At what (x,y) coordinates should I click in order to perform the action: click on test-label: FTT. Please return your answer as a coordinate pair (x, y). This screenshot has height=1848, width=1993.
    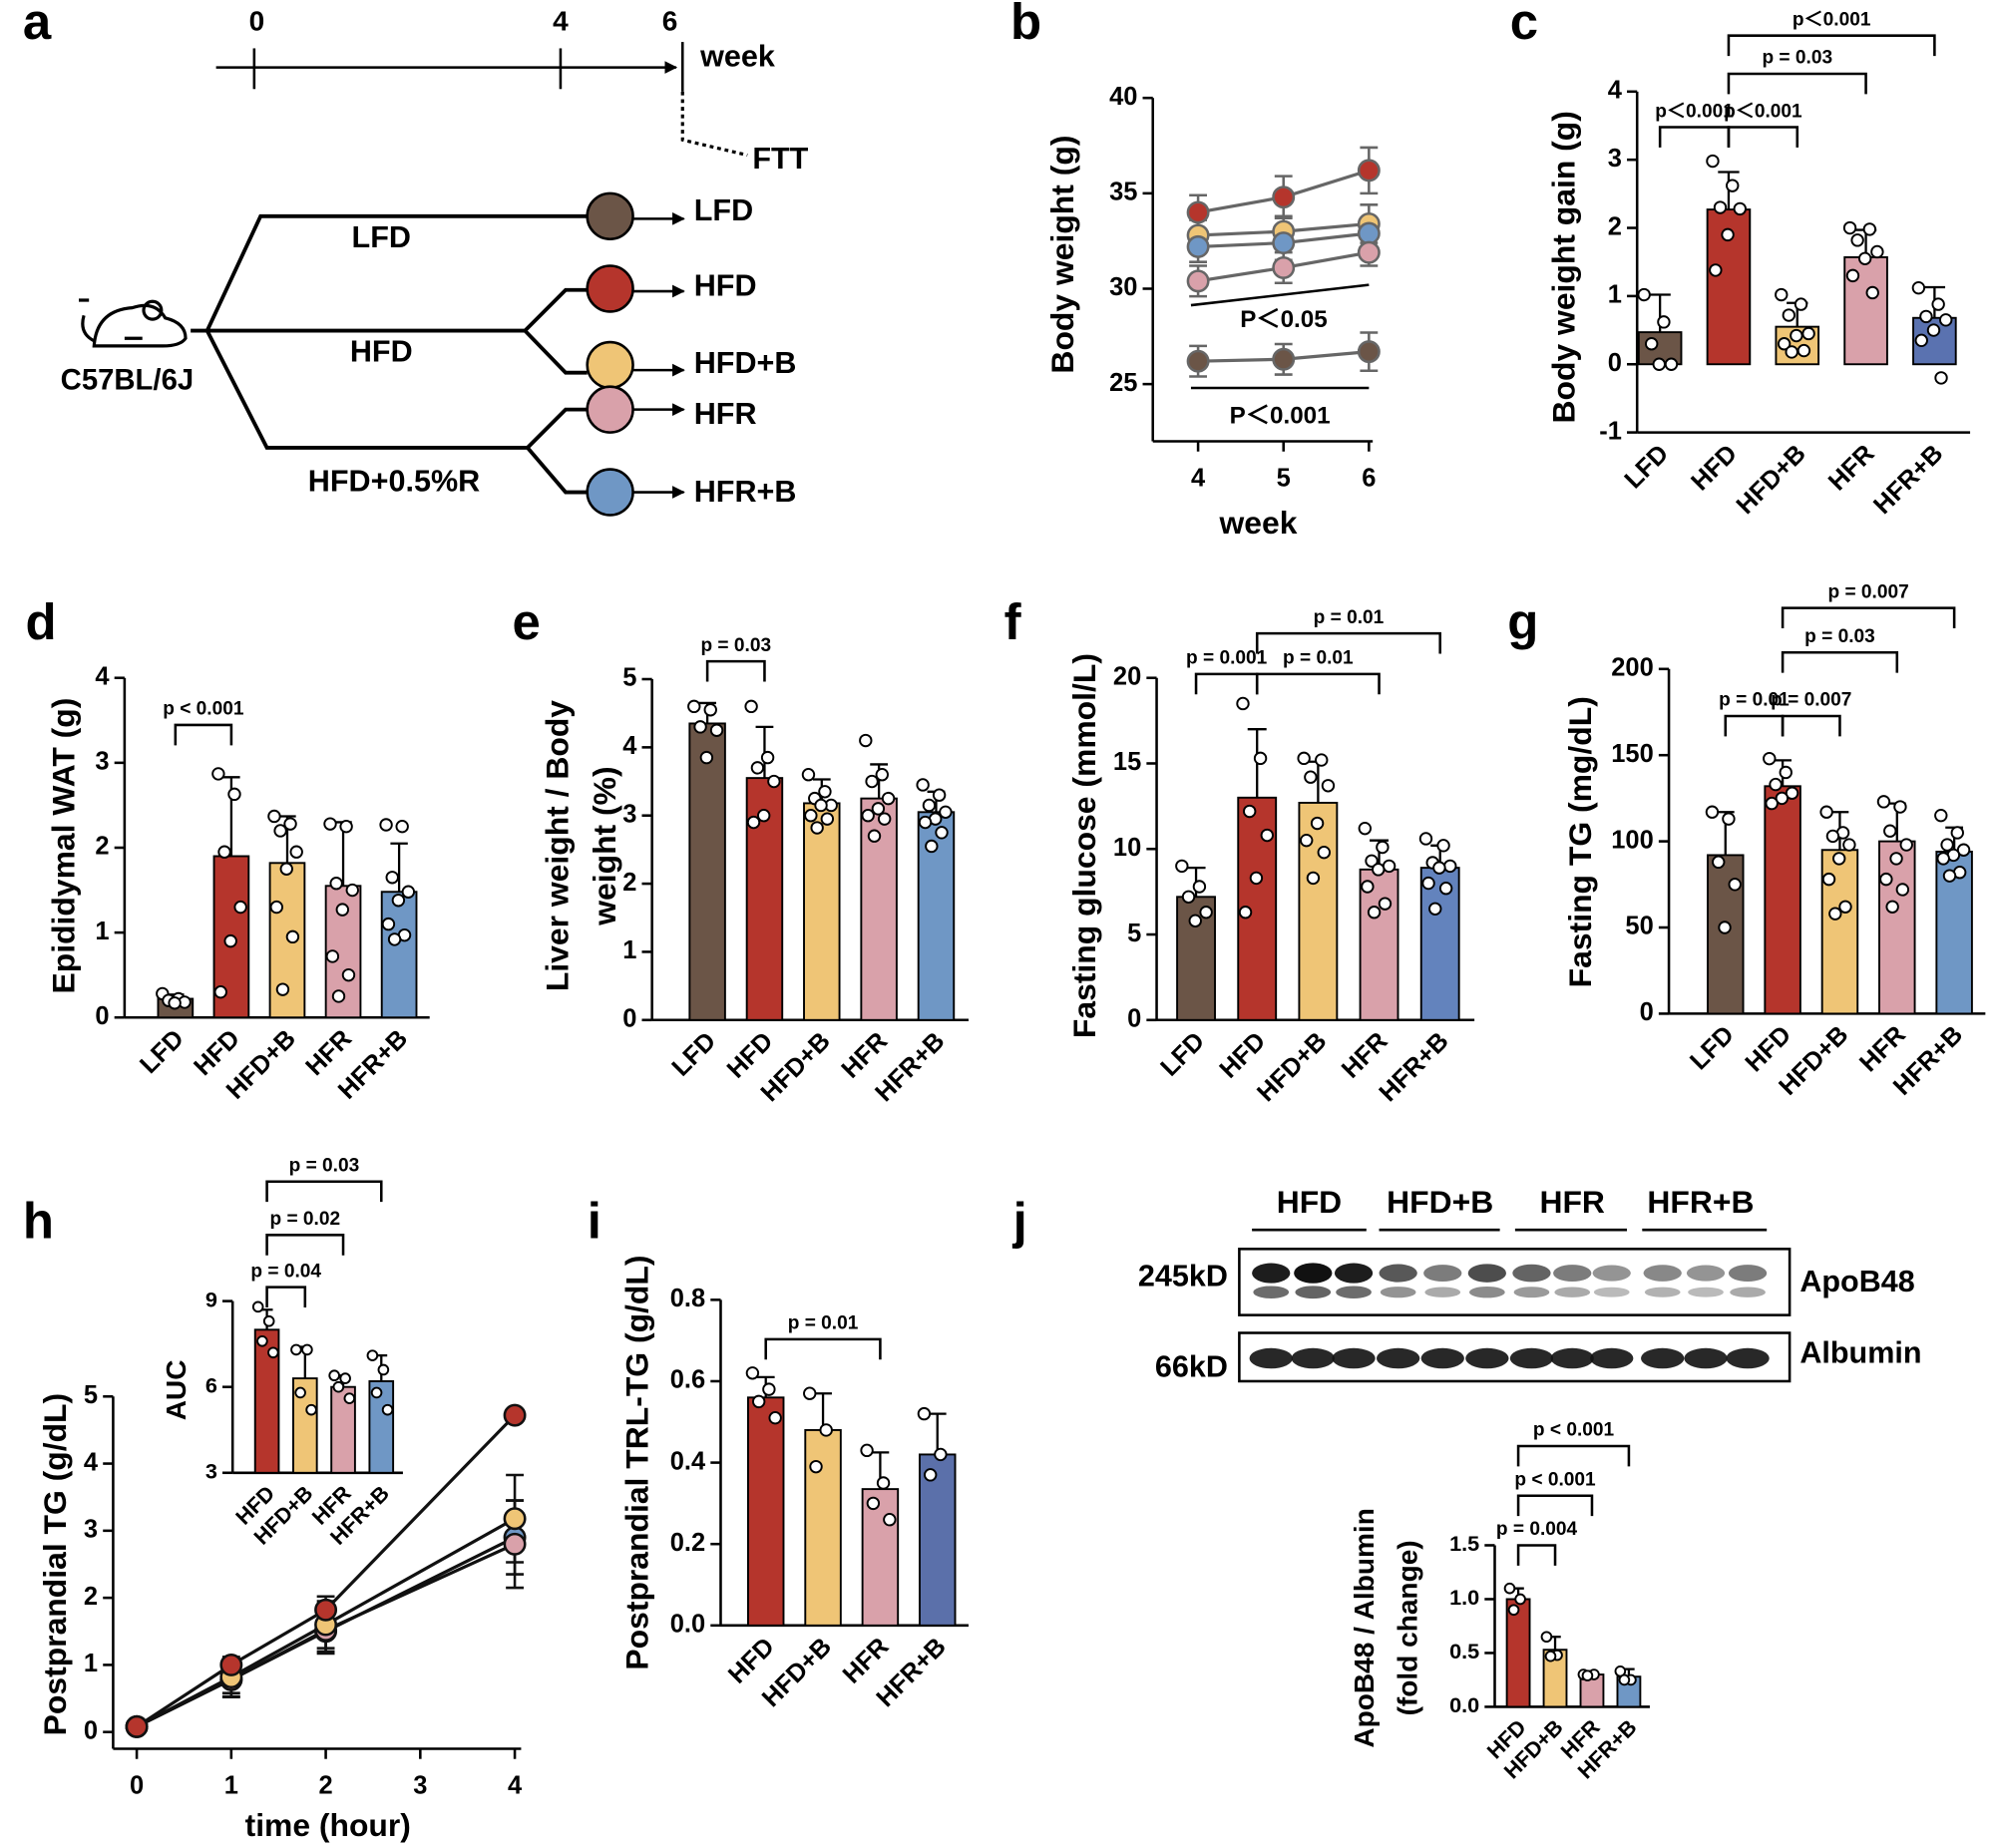
    Looking at the image, I should click on (780, 159).